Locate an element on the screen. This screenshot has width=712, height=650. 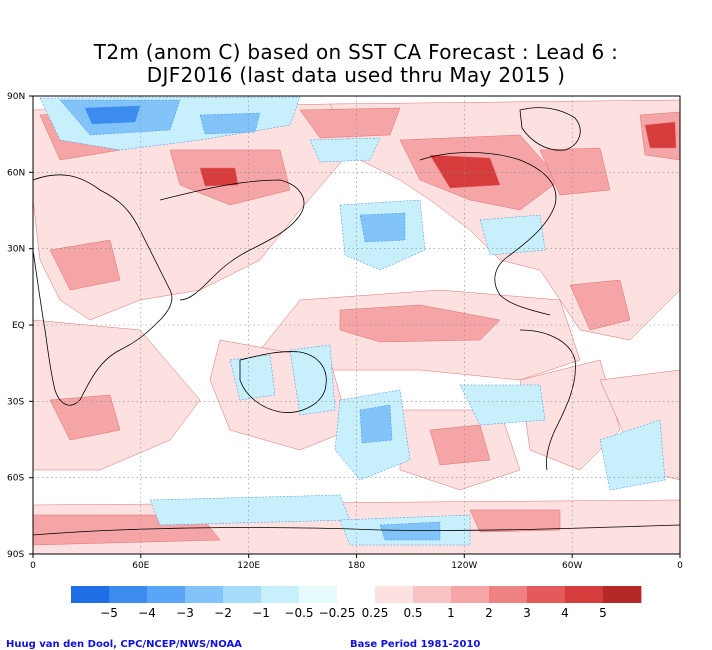
lon-tick-label: 180 is located at coordinates (356, 566).